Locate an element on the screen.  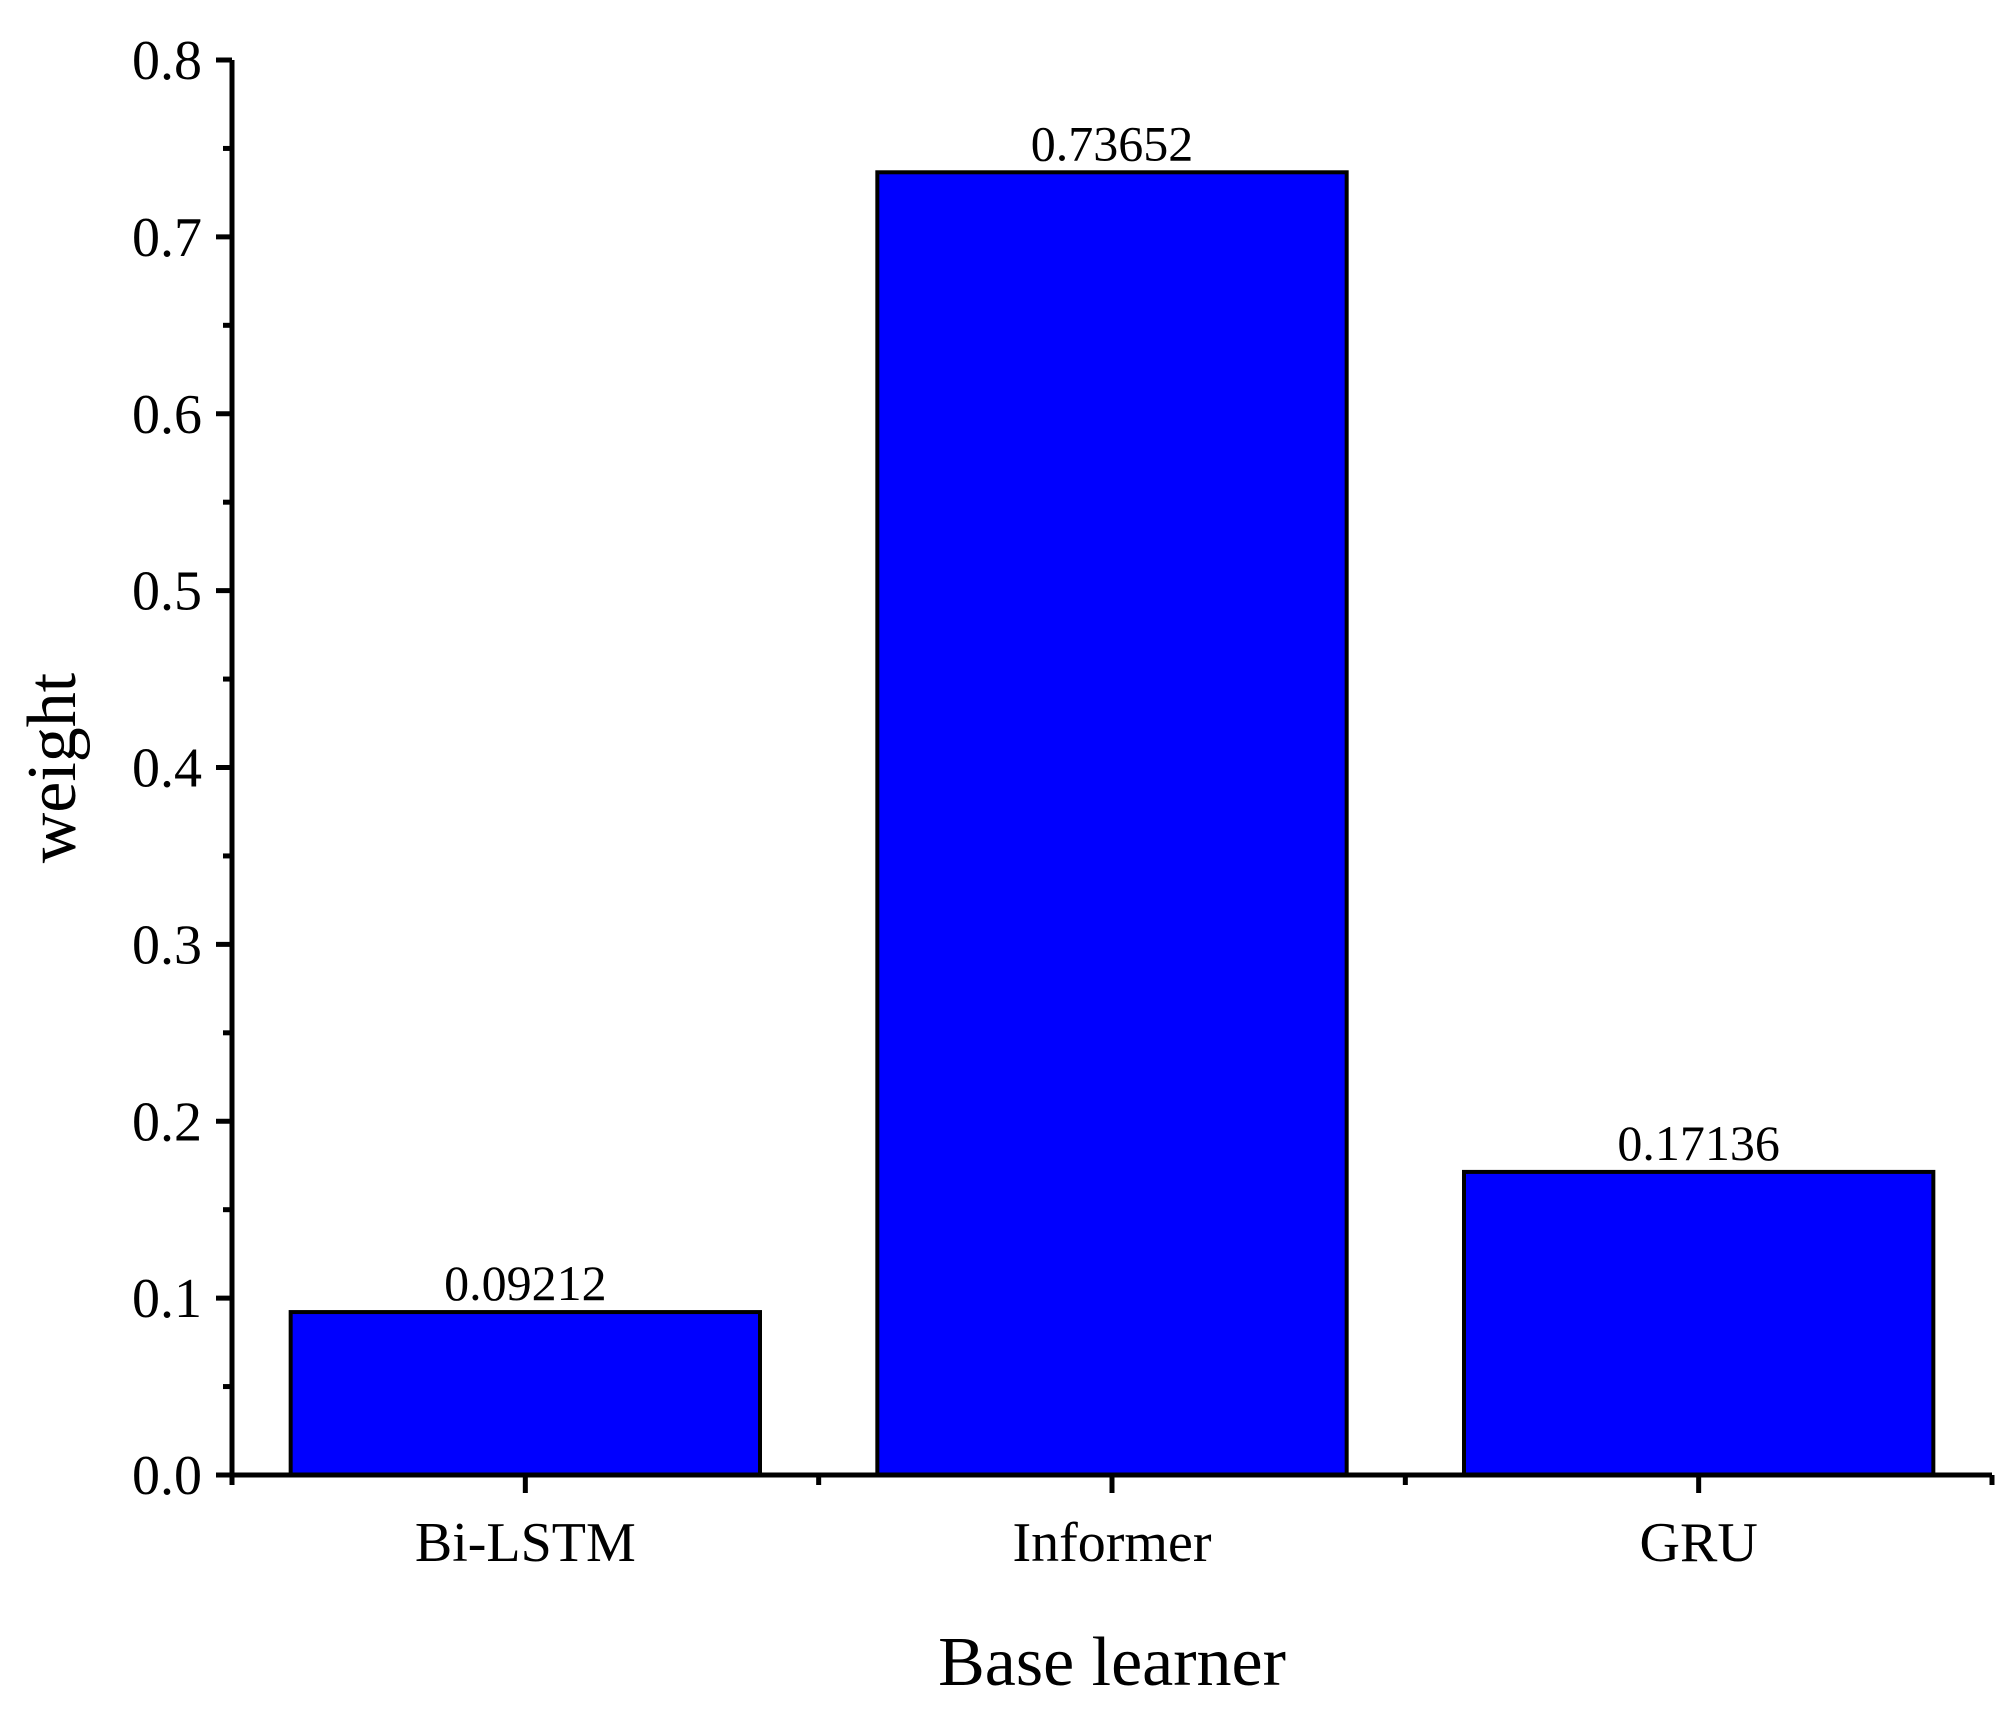
data-label: 0.09212 is located at coordinates (525, 1283).